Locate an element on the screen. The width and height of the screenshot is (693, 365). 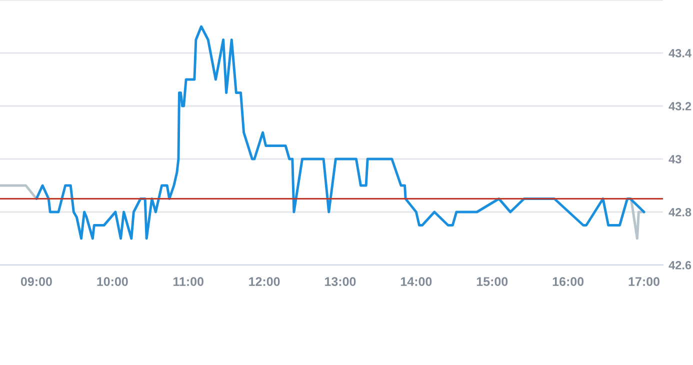
y-tick-label: 42.8 is located at coordinates (680, 212).